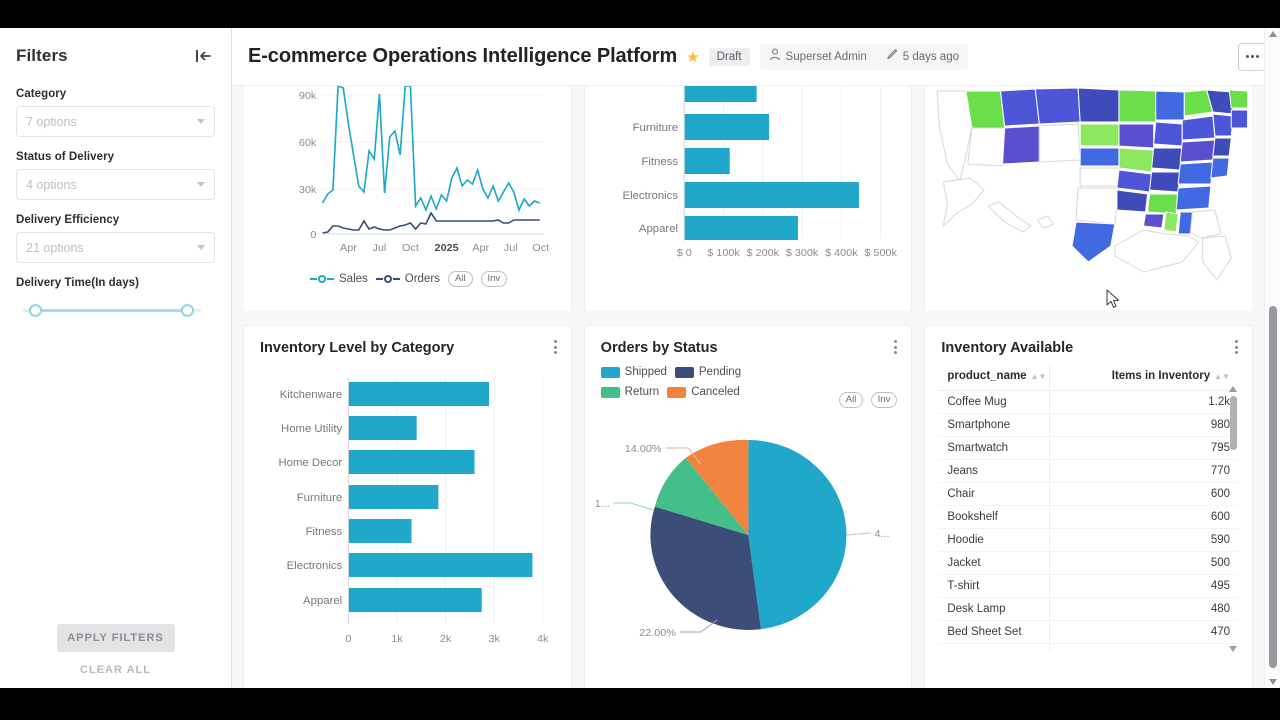 Image resolution: width=1280 pixels, height=720 pixels. What do you see at coordinates (1008, 540) in the screenshot?
I see `cell-product-name: Hoodie` at bounding box center [1008, 540].